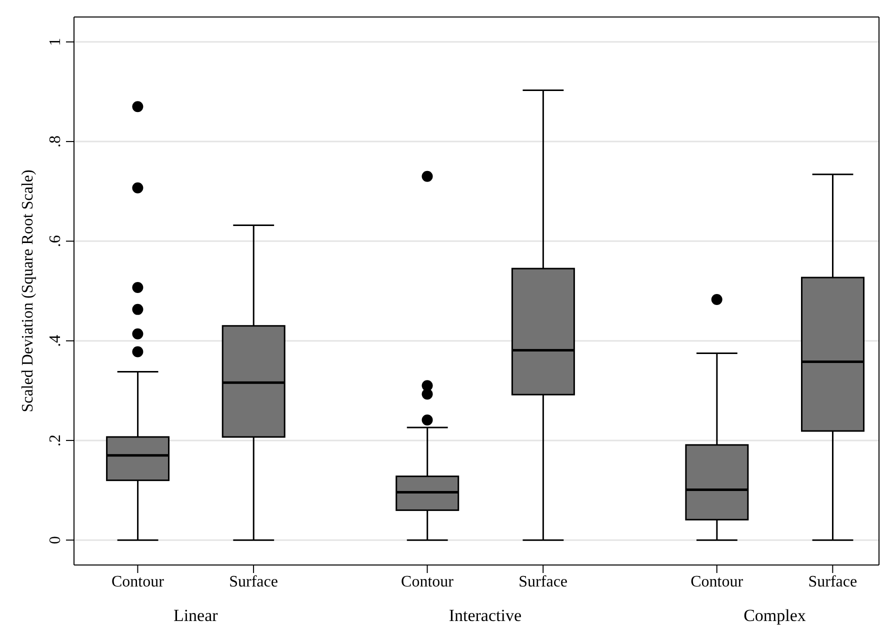 This screenshot has height=643, width=891. Describe the element at coordinates (55, 540) in the screenshot. I see `y-tick-label: 0` at that location.